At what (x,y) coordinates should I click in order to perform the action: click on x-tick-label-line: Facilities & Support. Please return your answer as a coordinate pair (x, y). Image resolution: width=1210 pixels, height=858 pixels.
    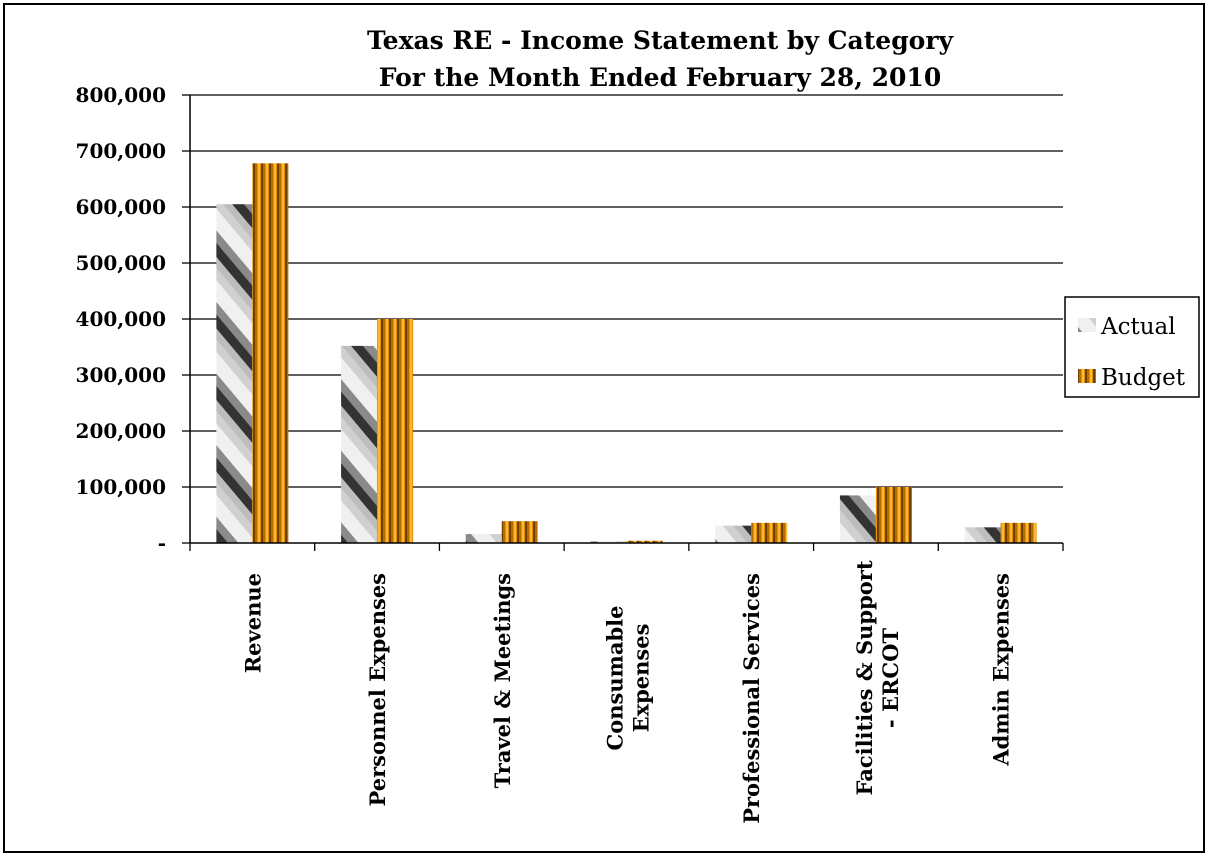
    Looking at the image, I should click on (864, 677).